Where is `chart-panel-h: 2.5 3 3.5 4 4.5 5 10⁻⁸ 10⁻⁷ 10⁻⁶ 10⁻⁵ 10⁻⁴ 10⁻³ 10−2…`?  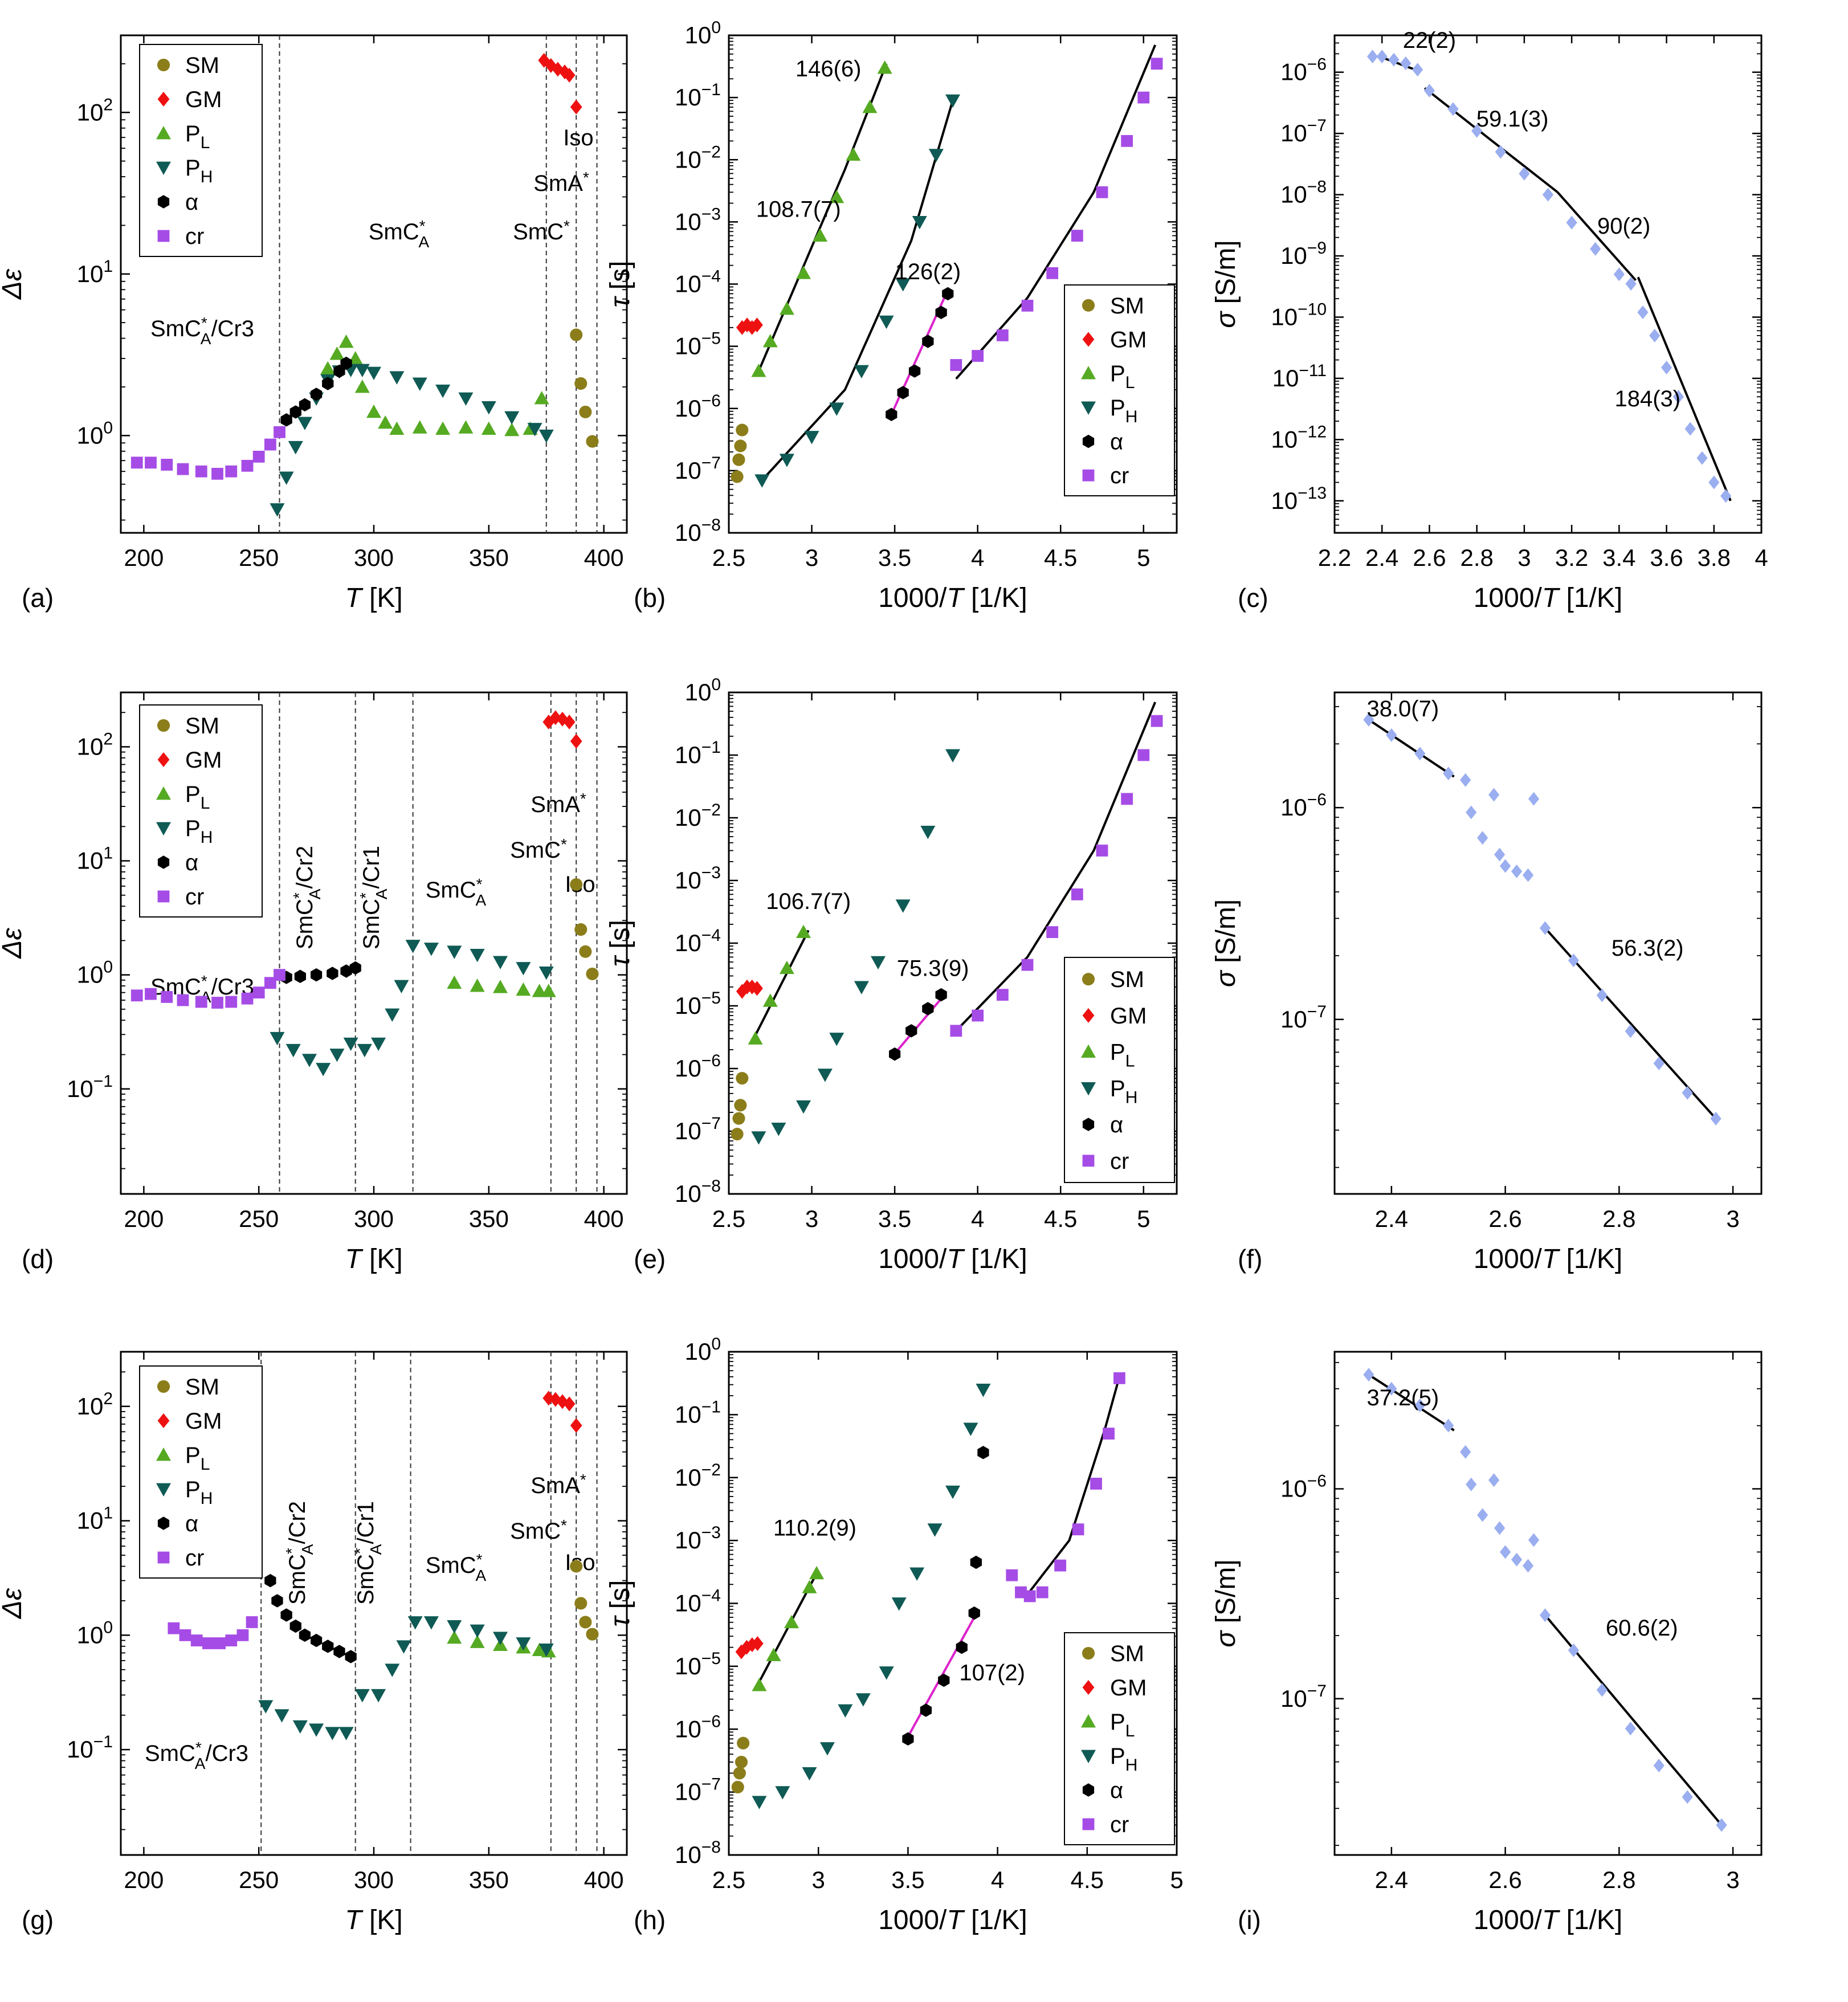 chart-panel-h: 2.5 3 3.5 4 4.5 5 10⁻⁸ 10⁻⁷ 10⁻⁶ 10⁻⁵ 10⁻⁴ 10⁻³ 10−2… is located at coordinates (894, 1635).